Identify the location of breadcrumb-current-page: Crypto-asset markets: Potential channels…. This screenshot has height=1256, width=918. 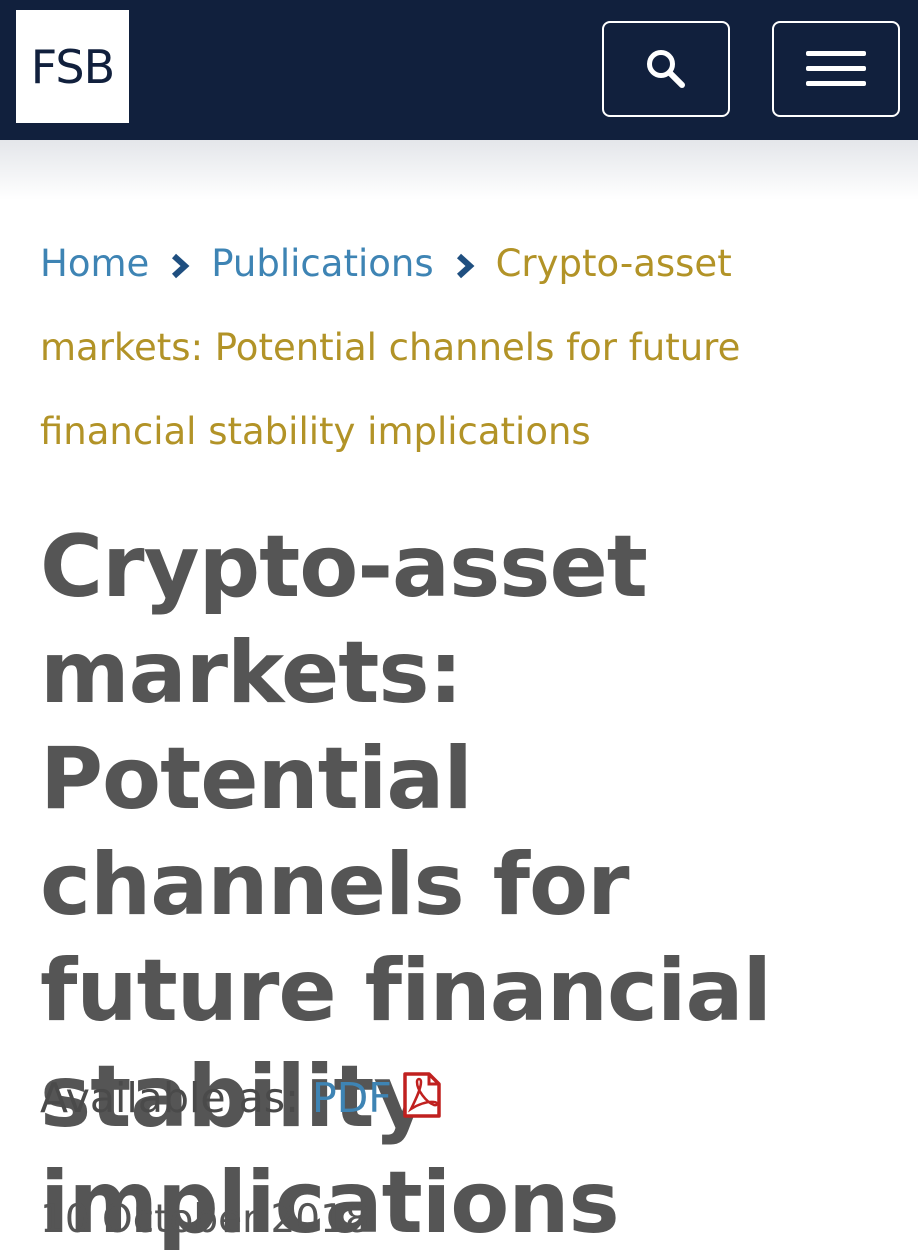
(390, 347).